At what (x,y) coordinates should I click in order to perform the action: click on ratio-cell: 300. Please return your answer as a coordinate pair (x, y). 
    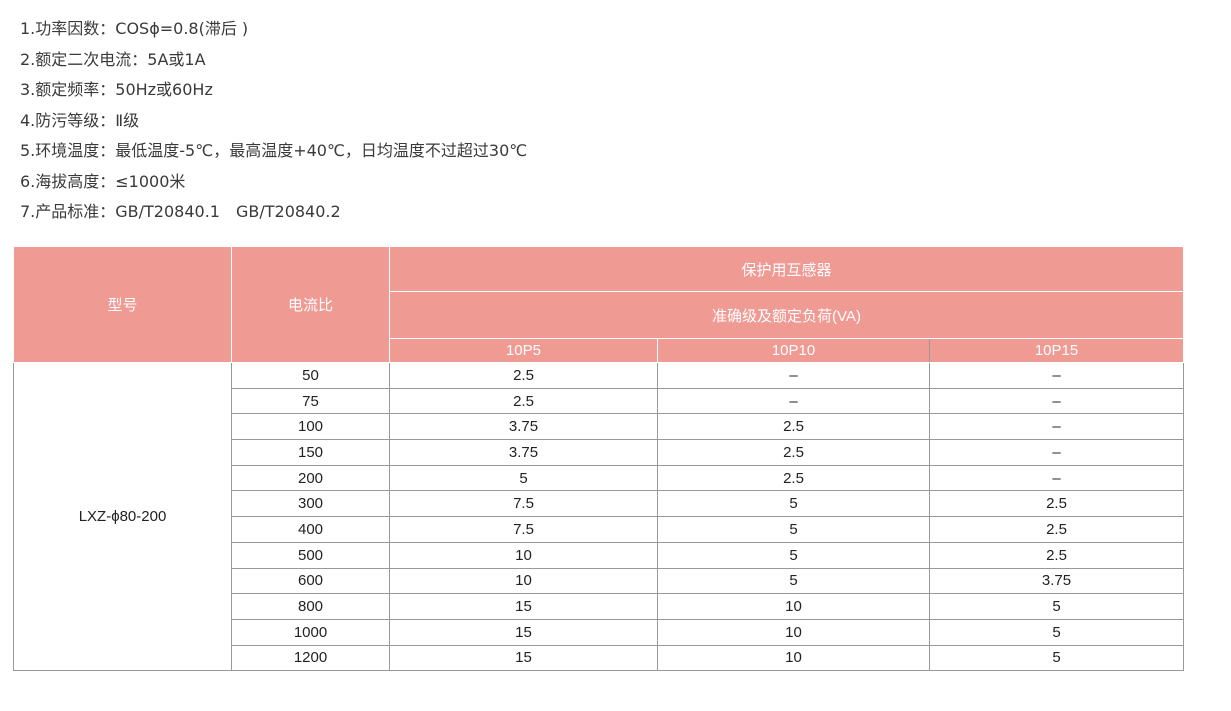
    Looking at the image, I should click on (310, 504).